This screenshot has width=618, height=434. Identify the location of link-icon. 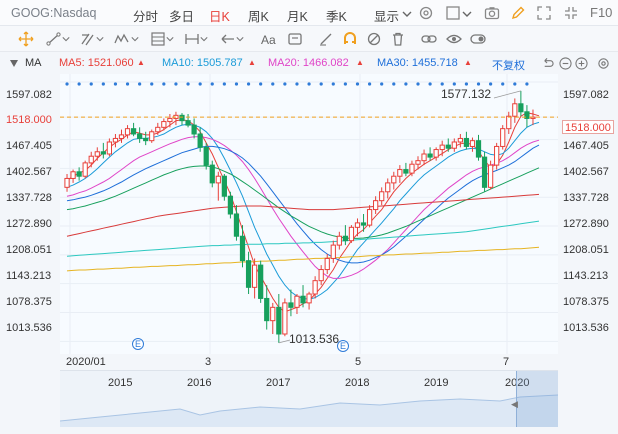
(429, 39).